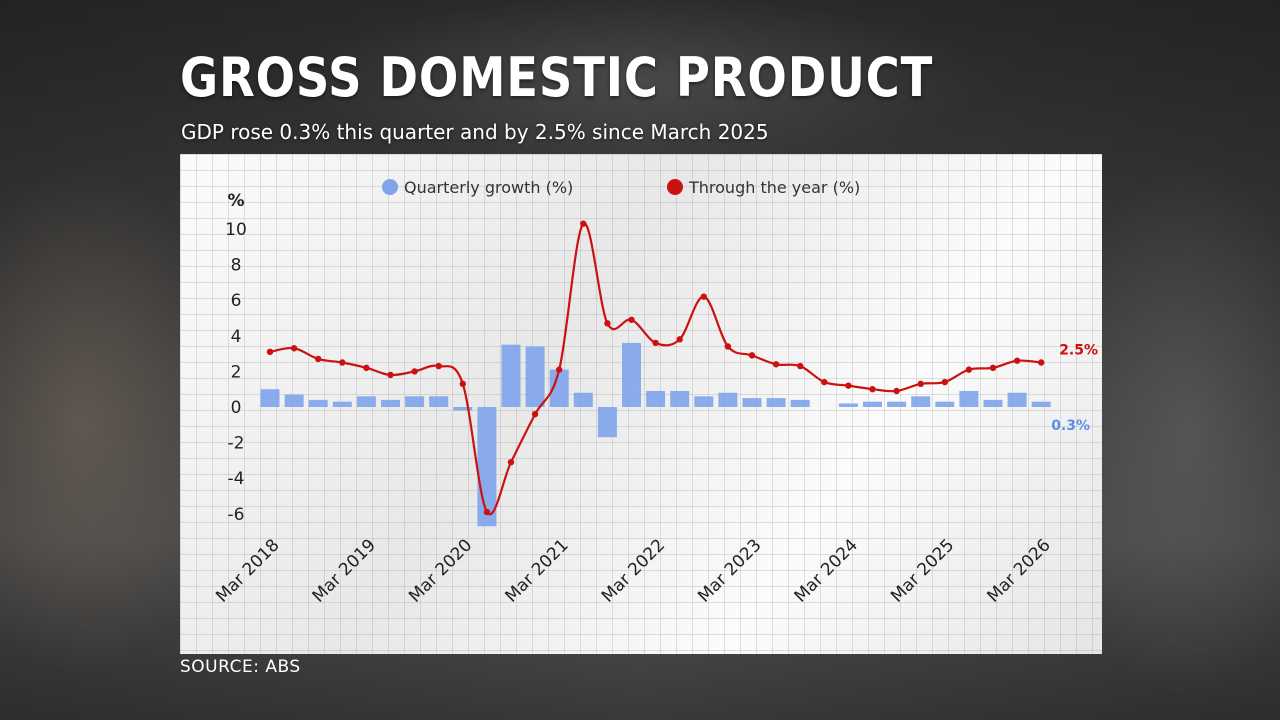 The width and height of the screenshot is (1280, 720). What do you see at coordinates (236, 479) in the screenshot?
I see `y-tick-label: -4` at bounding box center [236, 479].